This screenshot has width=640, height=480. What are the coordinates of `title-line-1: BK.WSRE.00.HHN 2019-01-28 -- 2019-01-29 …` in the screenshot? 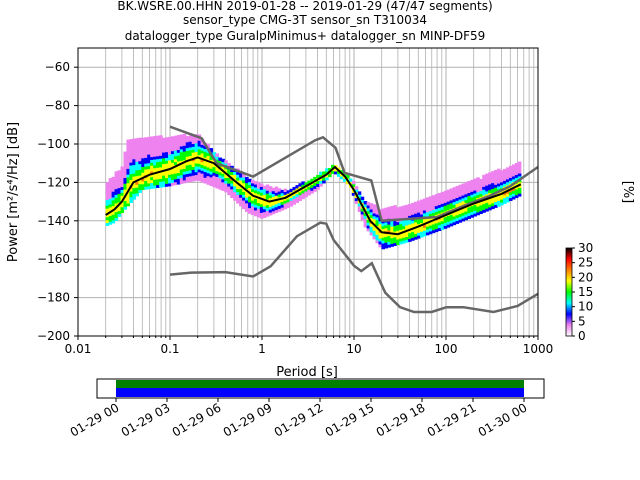 It's located at (304, 6).